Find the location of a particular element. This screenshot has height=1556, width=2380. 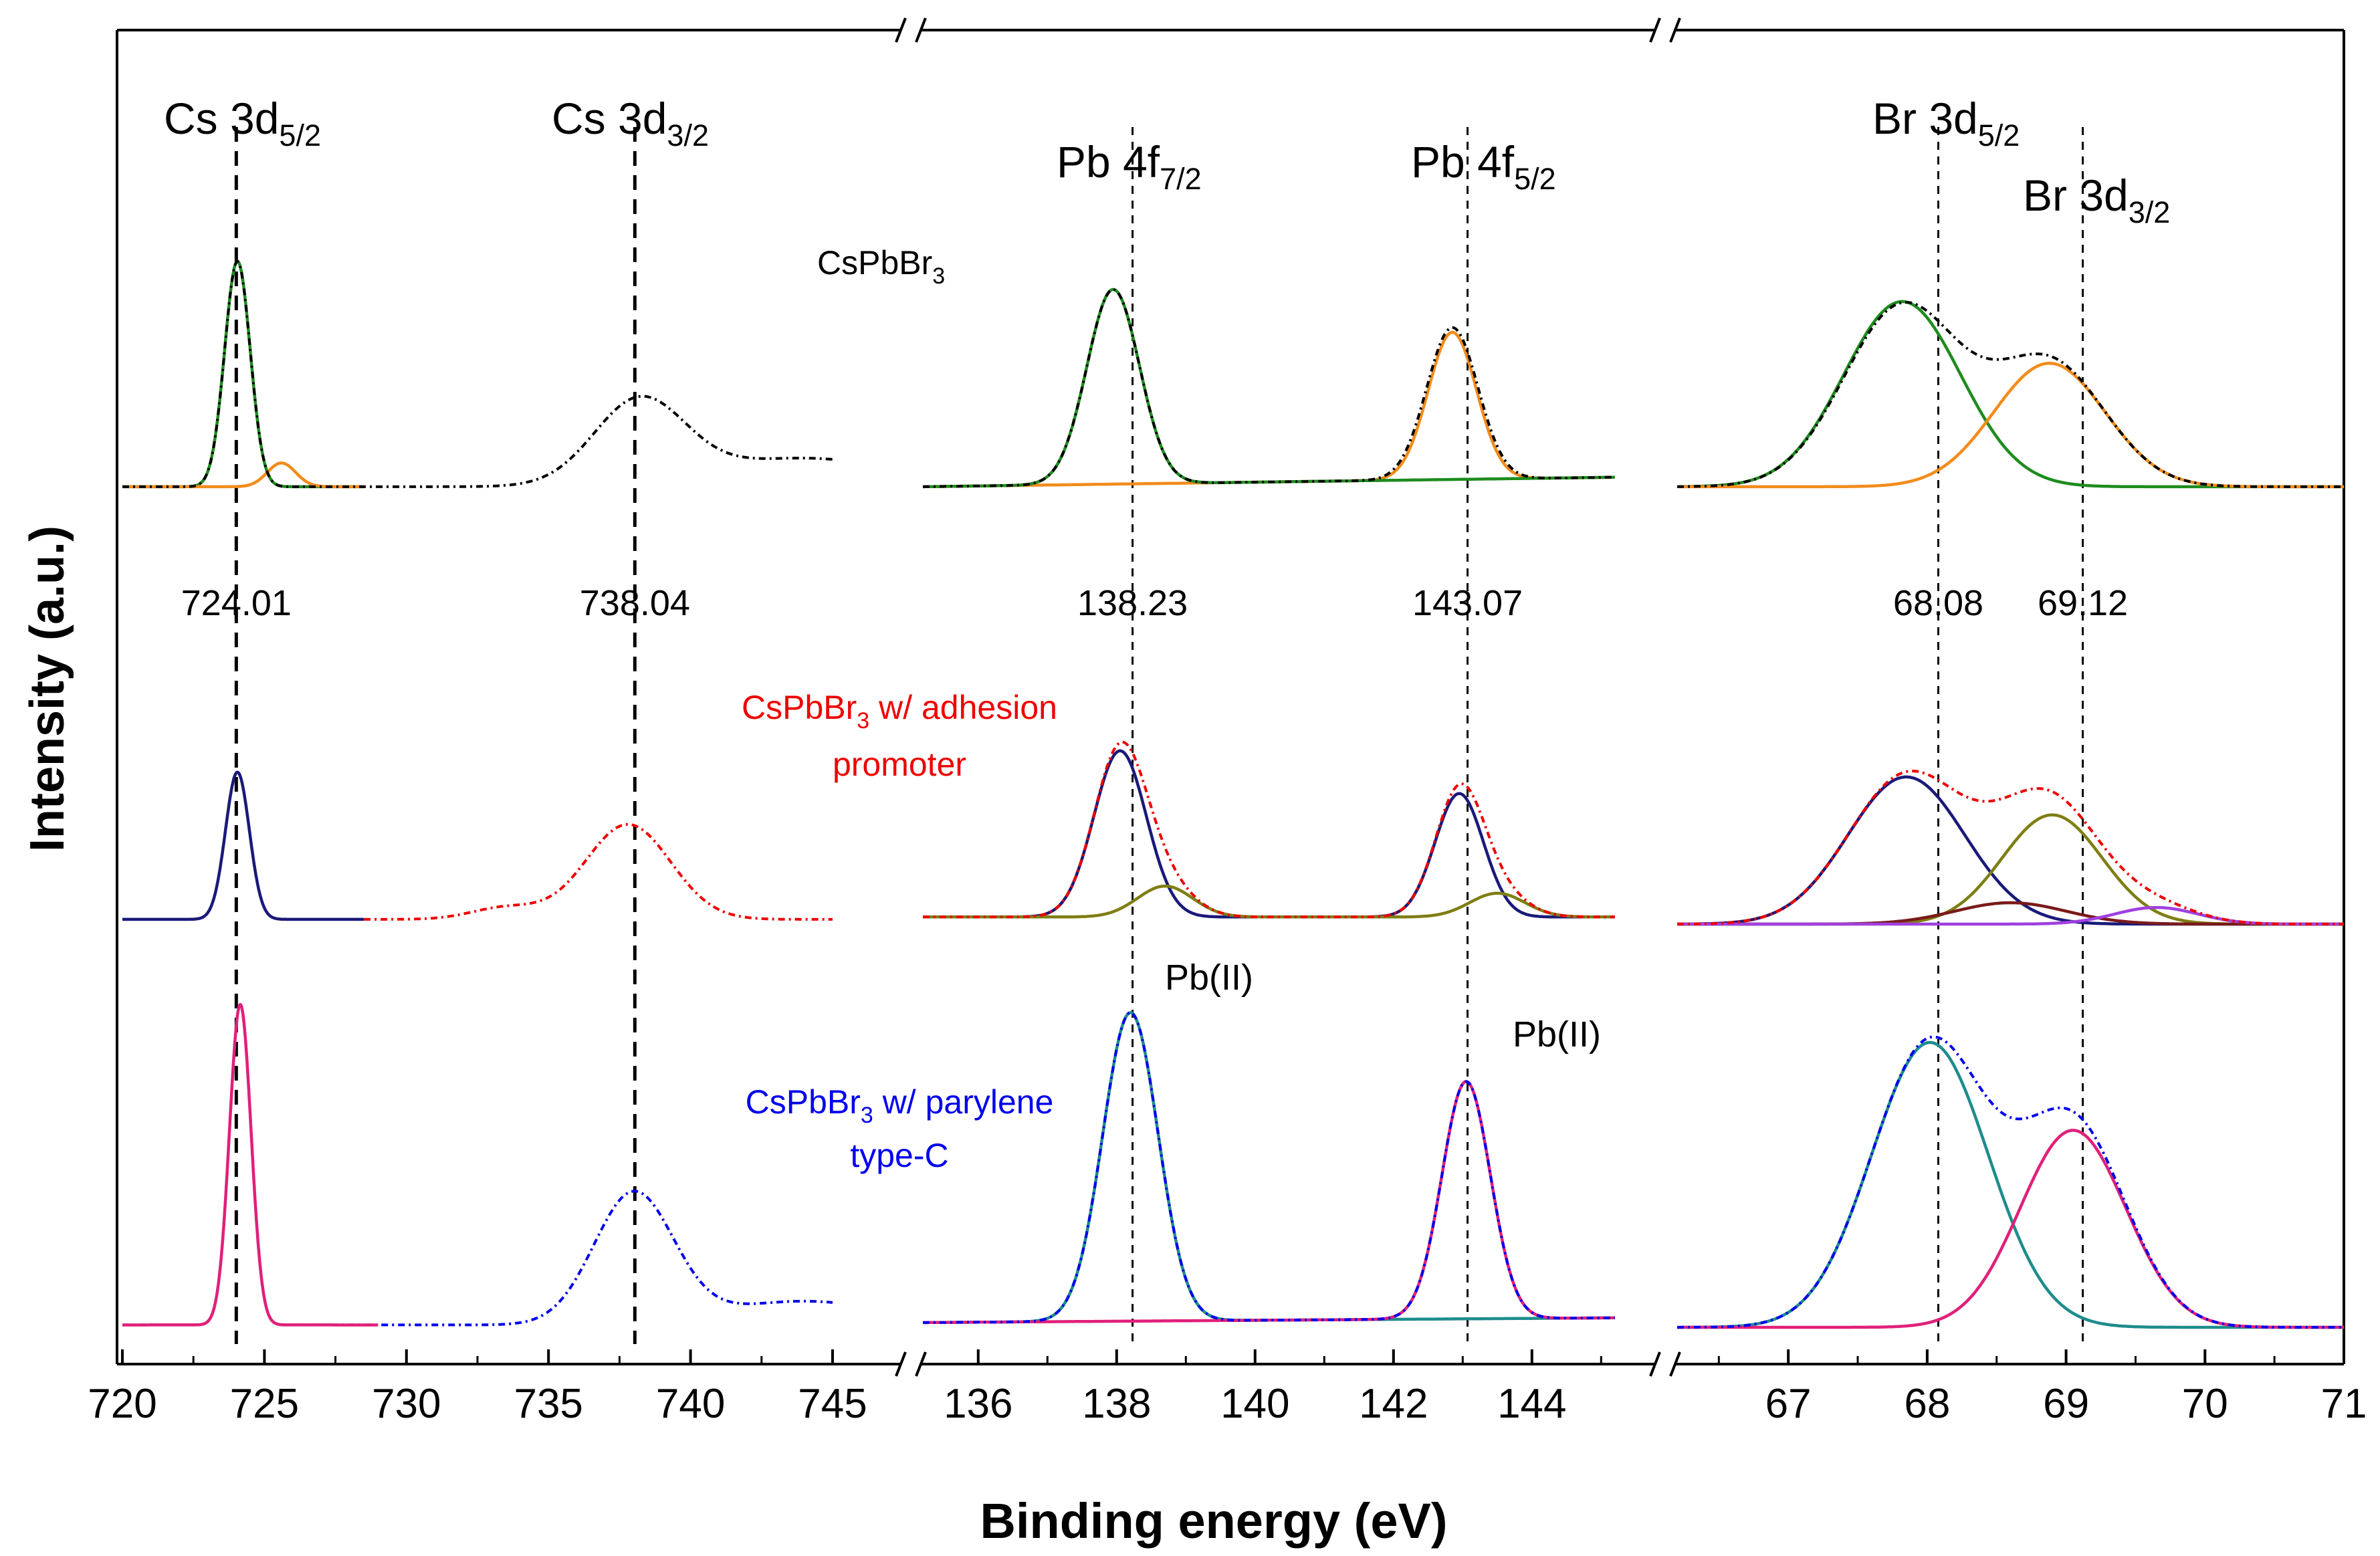

peak-label: Br 3d5/2 is located at coordinates (1946, 123).